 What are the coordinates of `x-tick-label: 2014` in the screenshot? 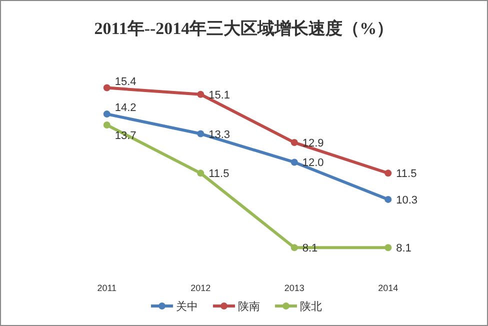 It's located at (388, 288).